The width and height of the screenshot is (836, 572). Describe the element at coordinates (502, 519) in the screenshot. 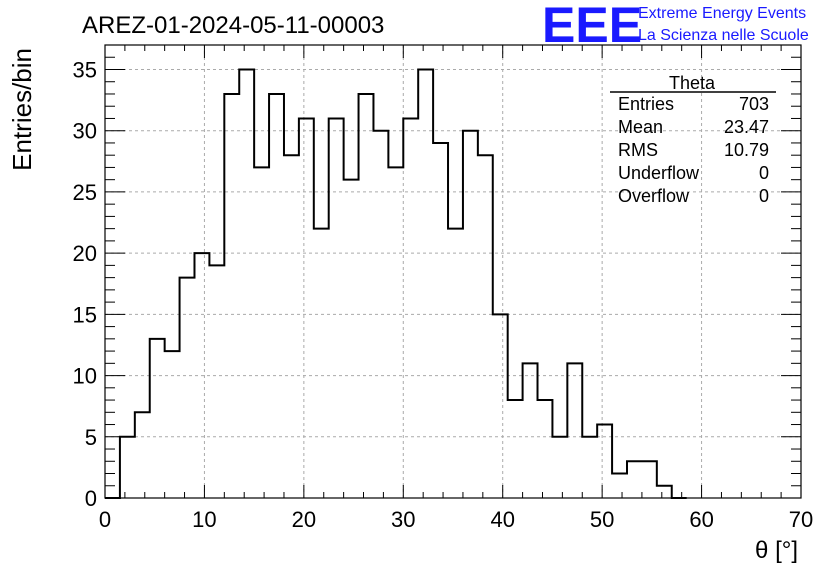

I see `x-tick-label: 40` at that location.